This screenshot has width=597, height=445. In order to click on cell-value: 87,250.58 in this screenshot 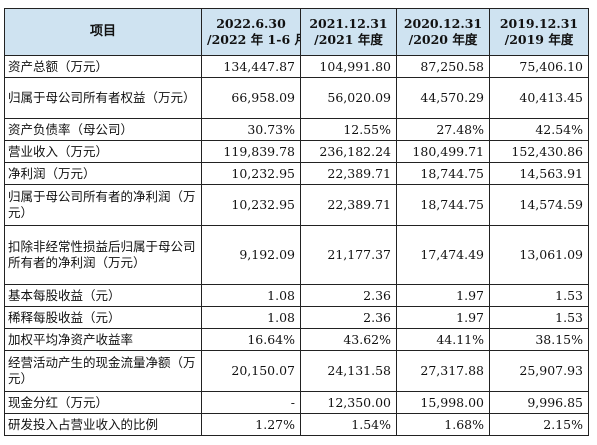, I will do `click(443, 66)`.